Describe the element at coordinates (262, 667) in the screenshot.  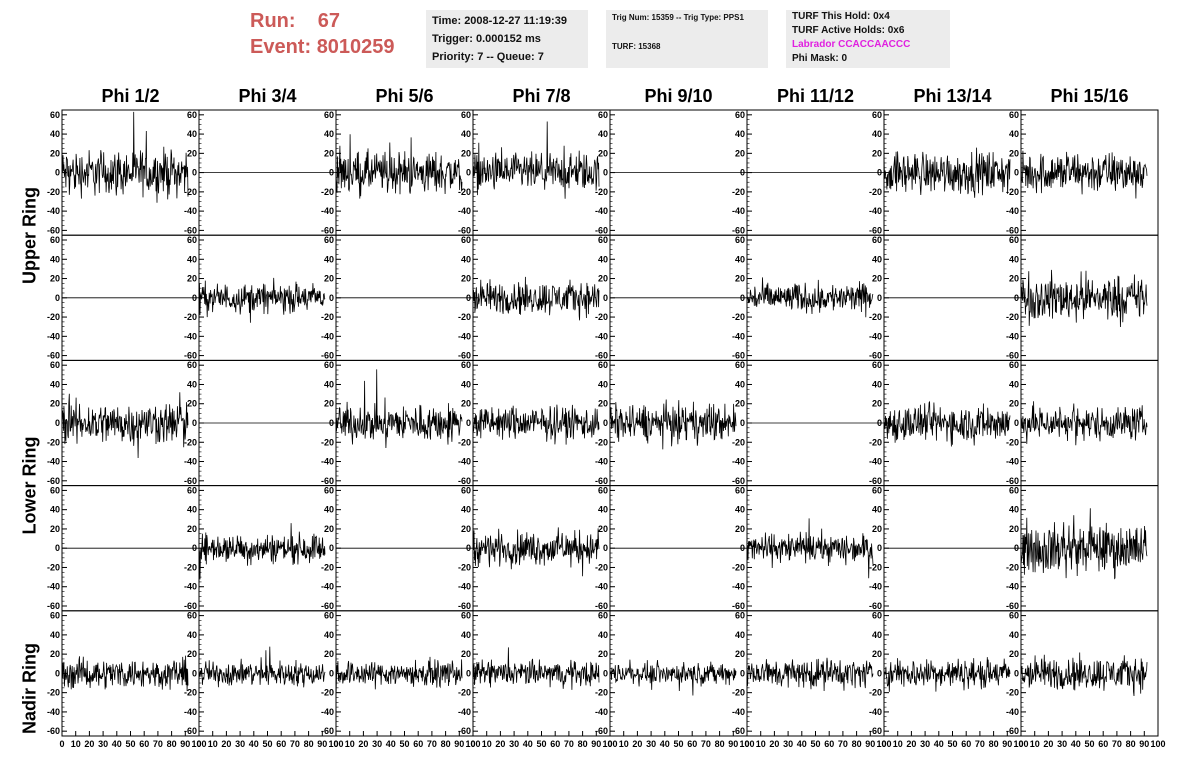
I see `waveform-trace-r4-c1` at that location.